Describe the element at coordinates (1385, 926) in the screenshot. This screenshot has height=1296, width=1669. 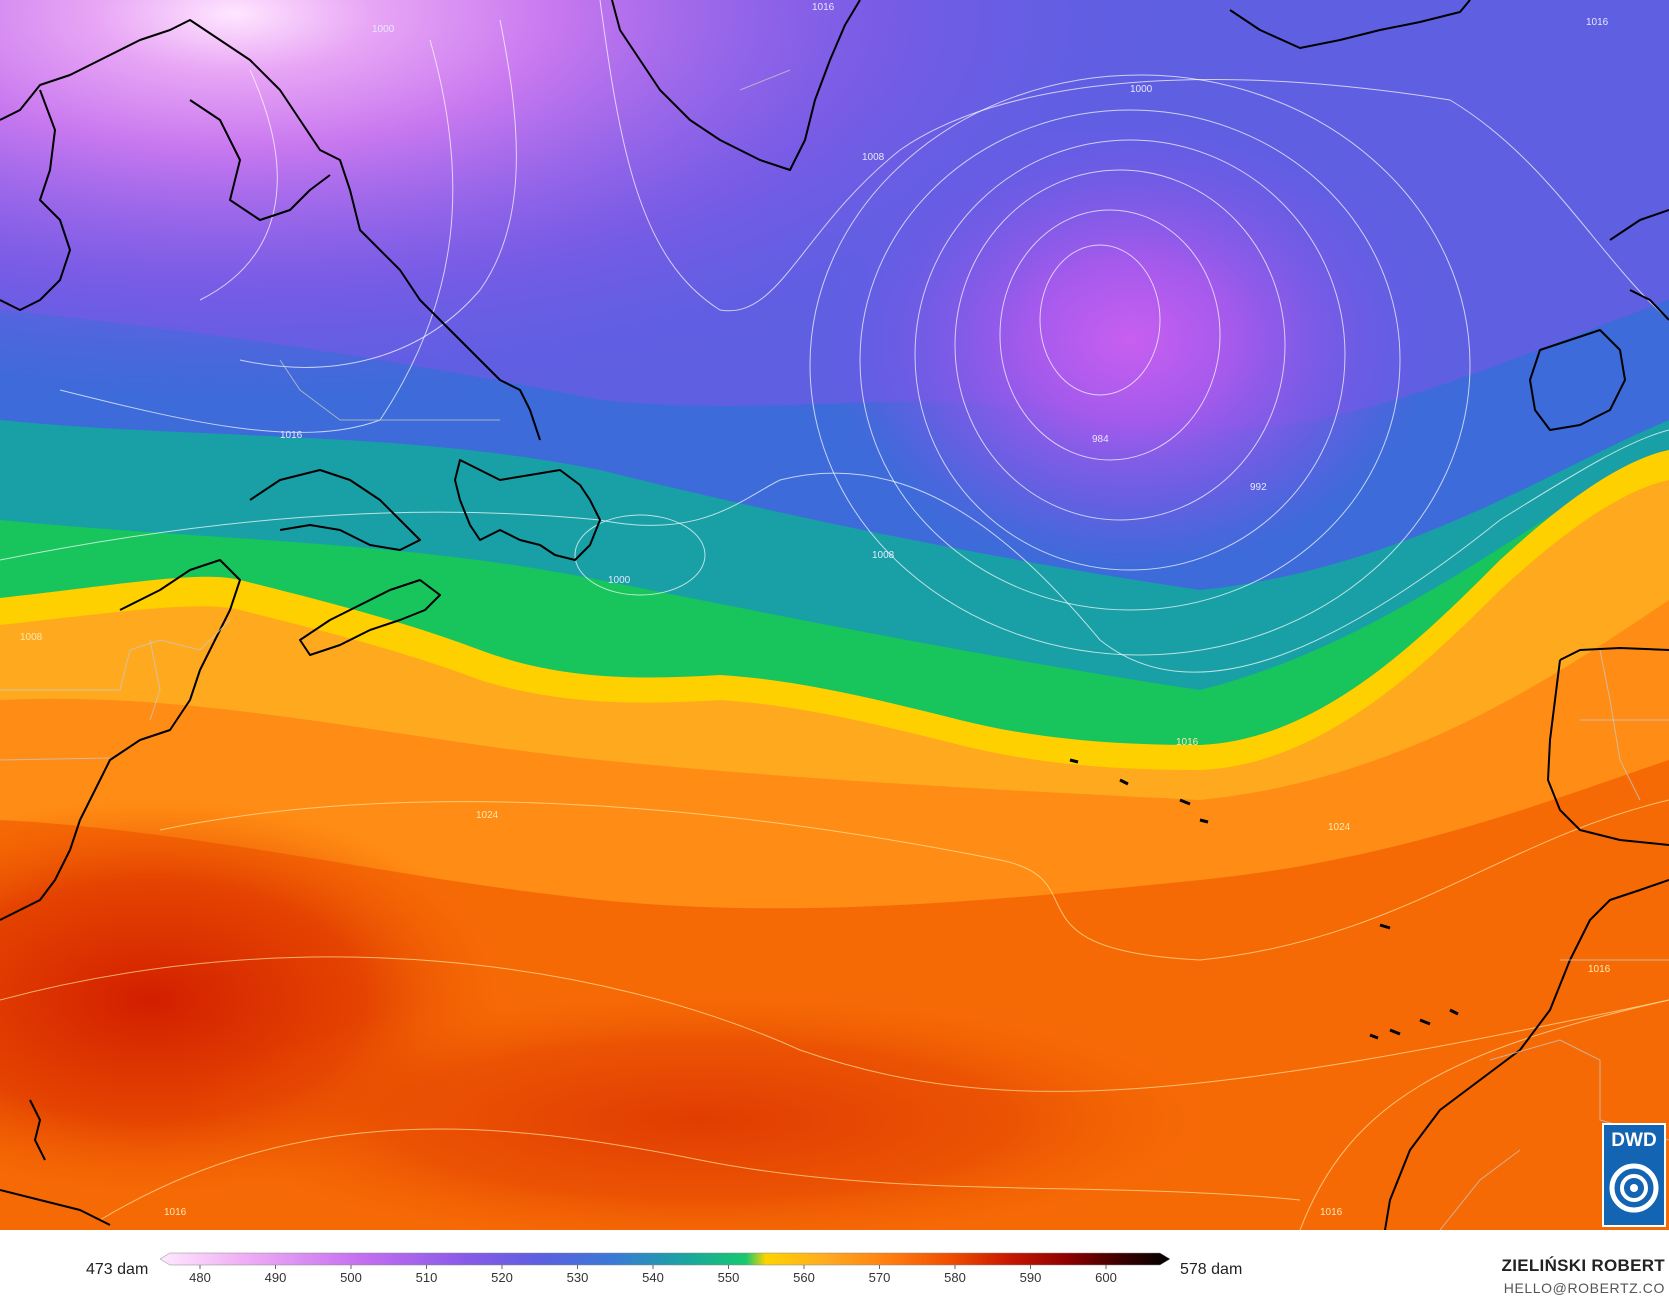
I see `madeira-island` at that location.